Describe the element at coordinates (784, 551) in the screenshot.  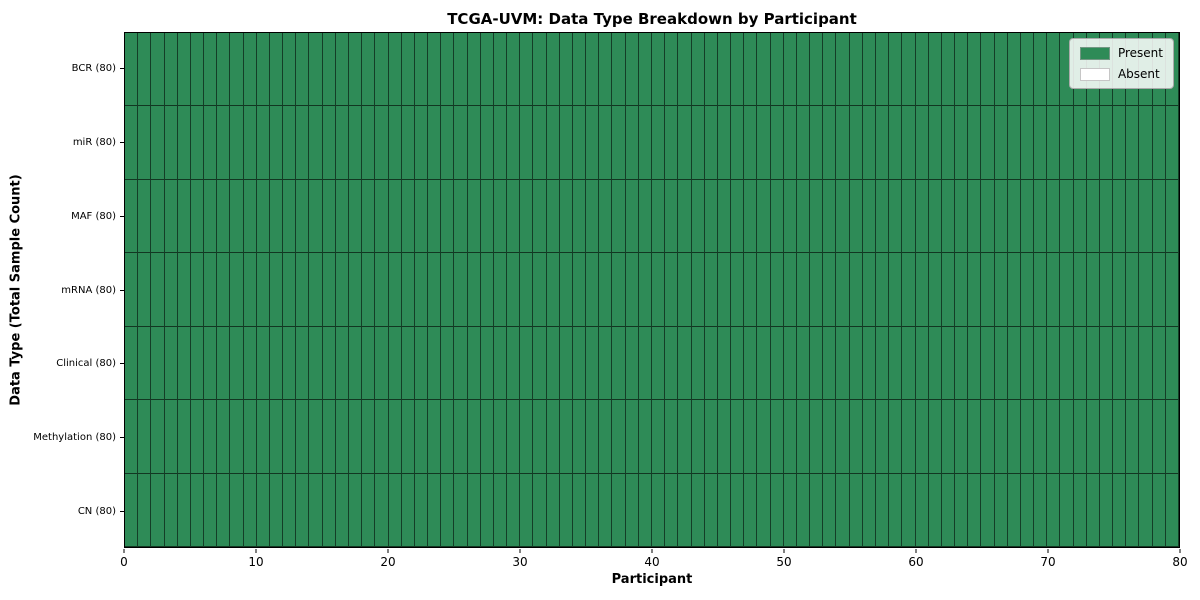
I see `x-tick-mark` at that location.